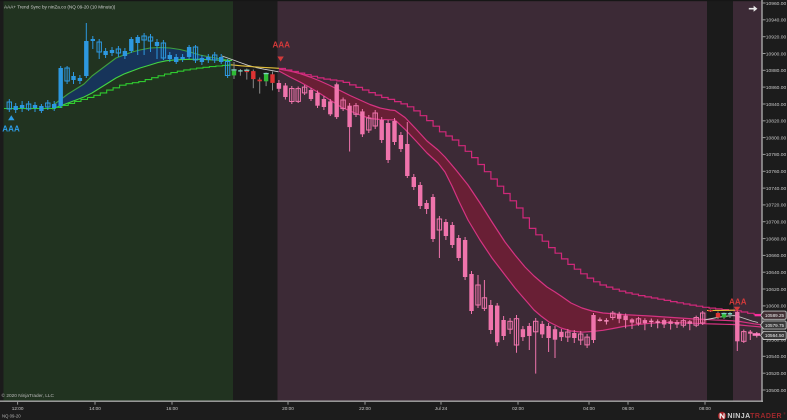 Image resolution: width=787 pixels, height=420 pixels. I want to click on svg-text: 10940.00, so click(776, 21).